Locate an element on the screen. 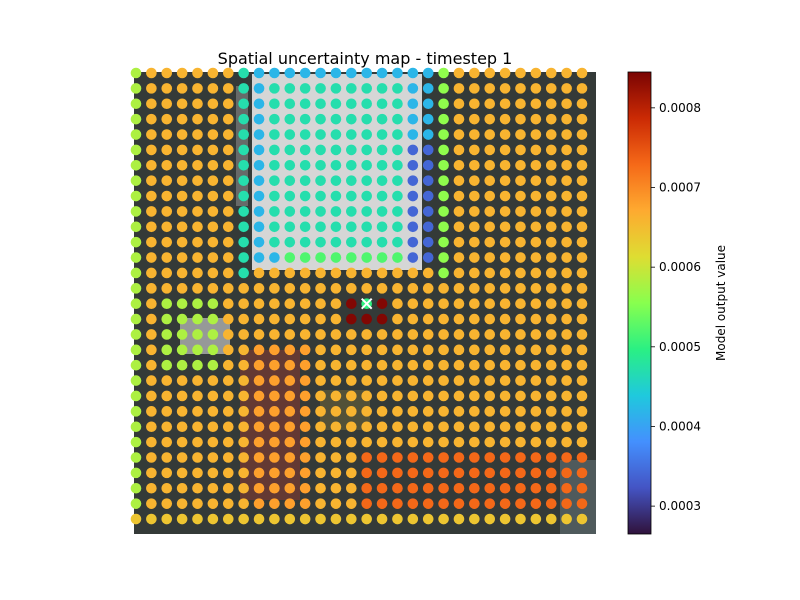 This screenshot has width=800, height=600. map-feature is located at coordinates (205, 336).